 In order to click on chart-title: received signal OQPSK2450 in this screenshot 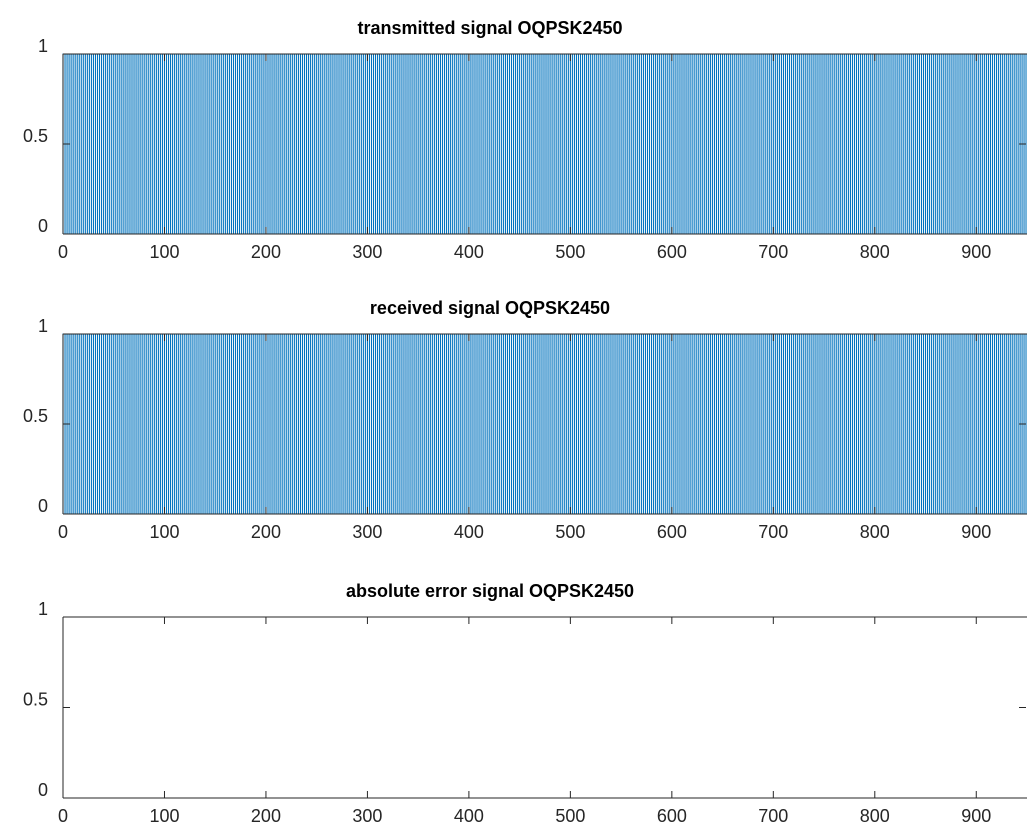, I will do `click(490, 308)`.